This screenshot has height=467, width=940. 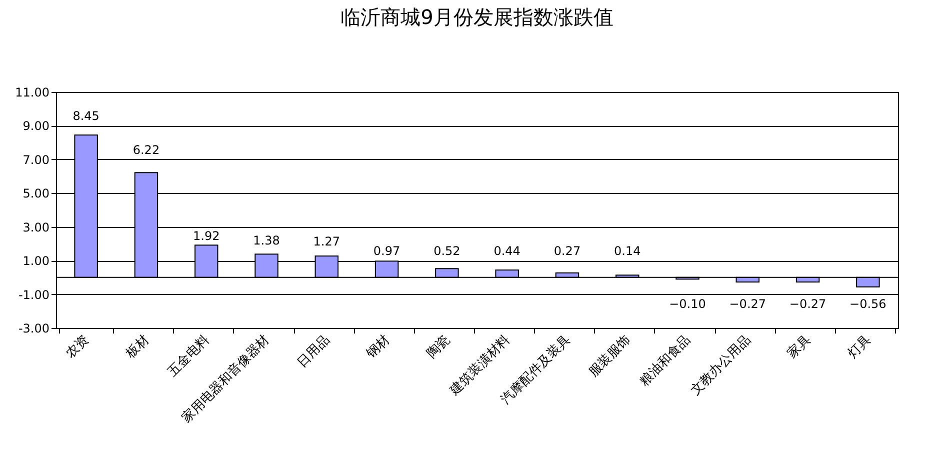 What do you see at coordinates (567, 251) in the screenshot?
I see `data-label: 0.27` at bounding box center [567, 251].